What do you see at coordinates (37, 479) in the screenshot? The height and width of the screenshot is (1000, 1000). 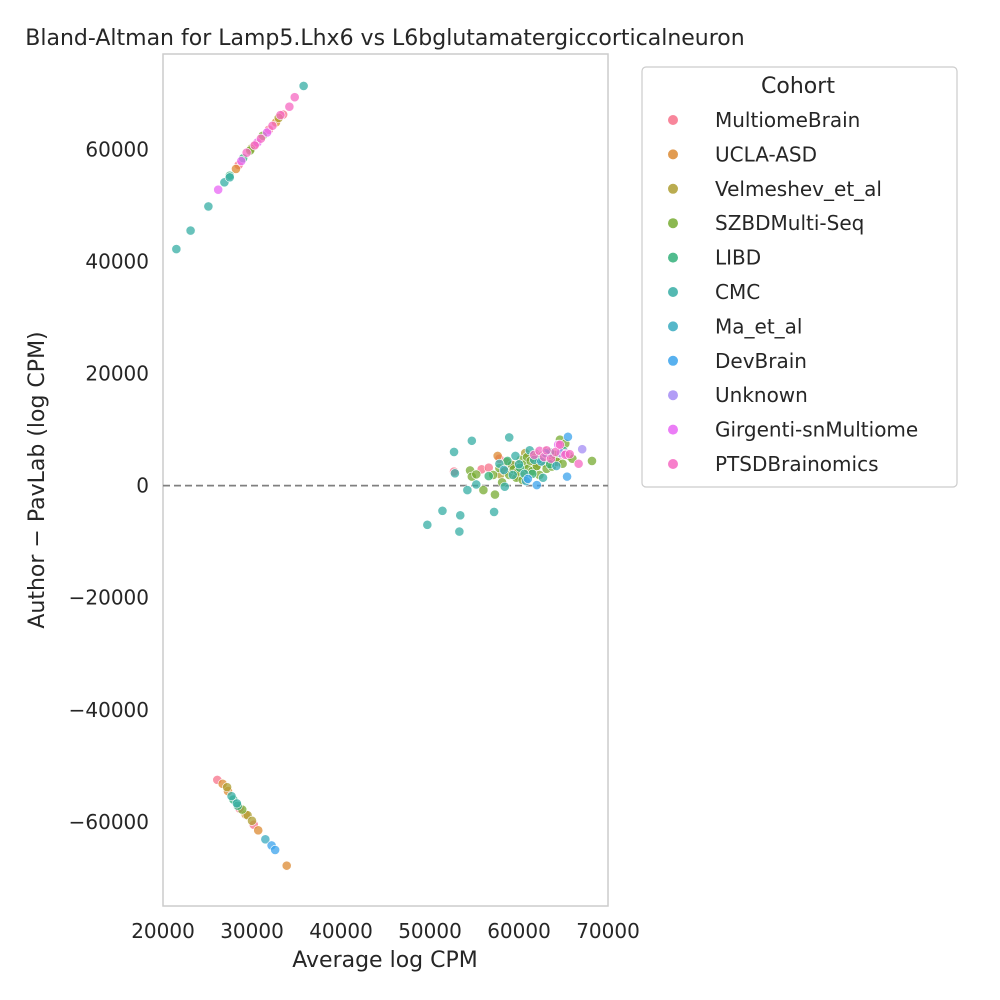 I see `y-axis-title: Author − PavLab (log CPM)` at bounding box center [37, 479].